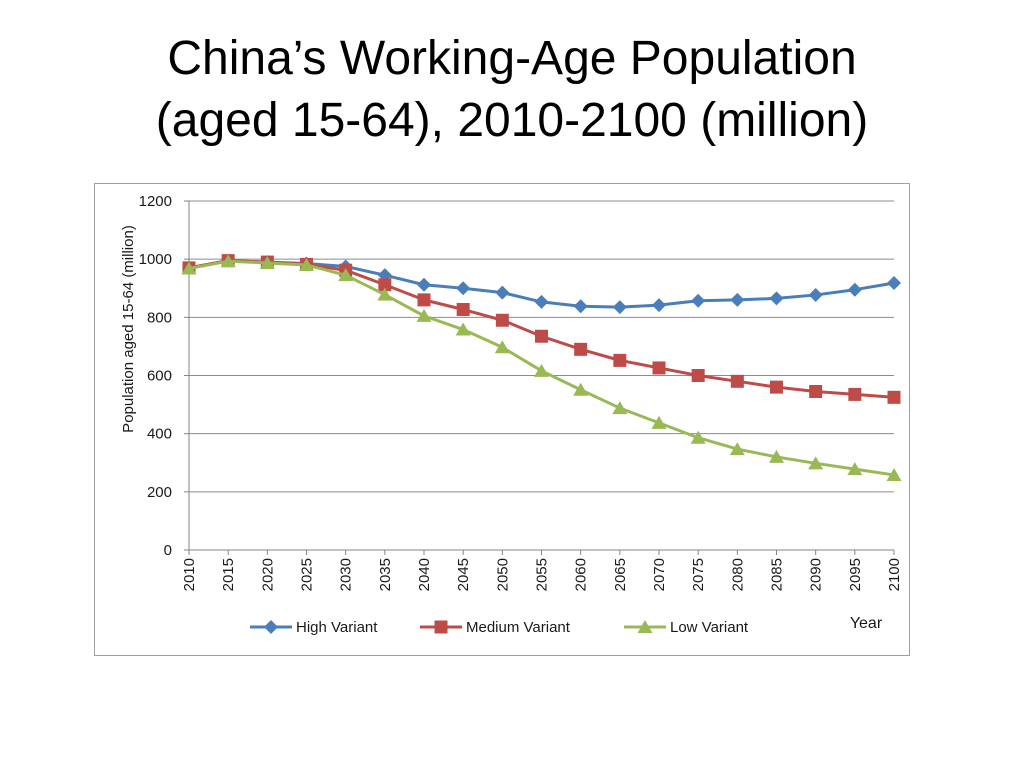 This screenshot has height=768, width=1024. I want to click on legend-marker-medium, so click(441, 627).